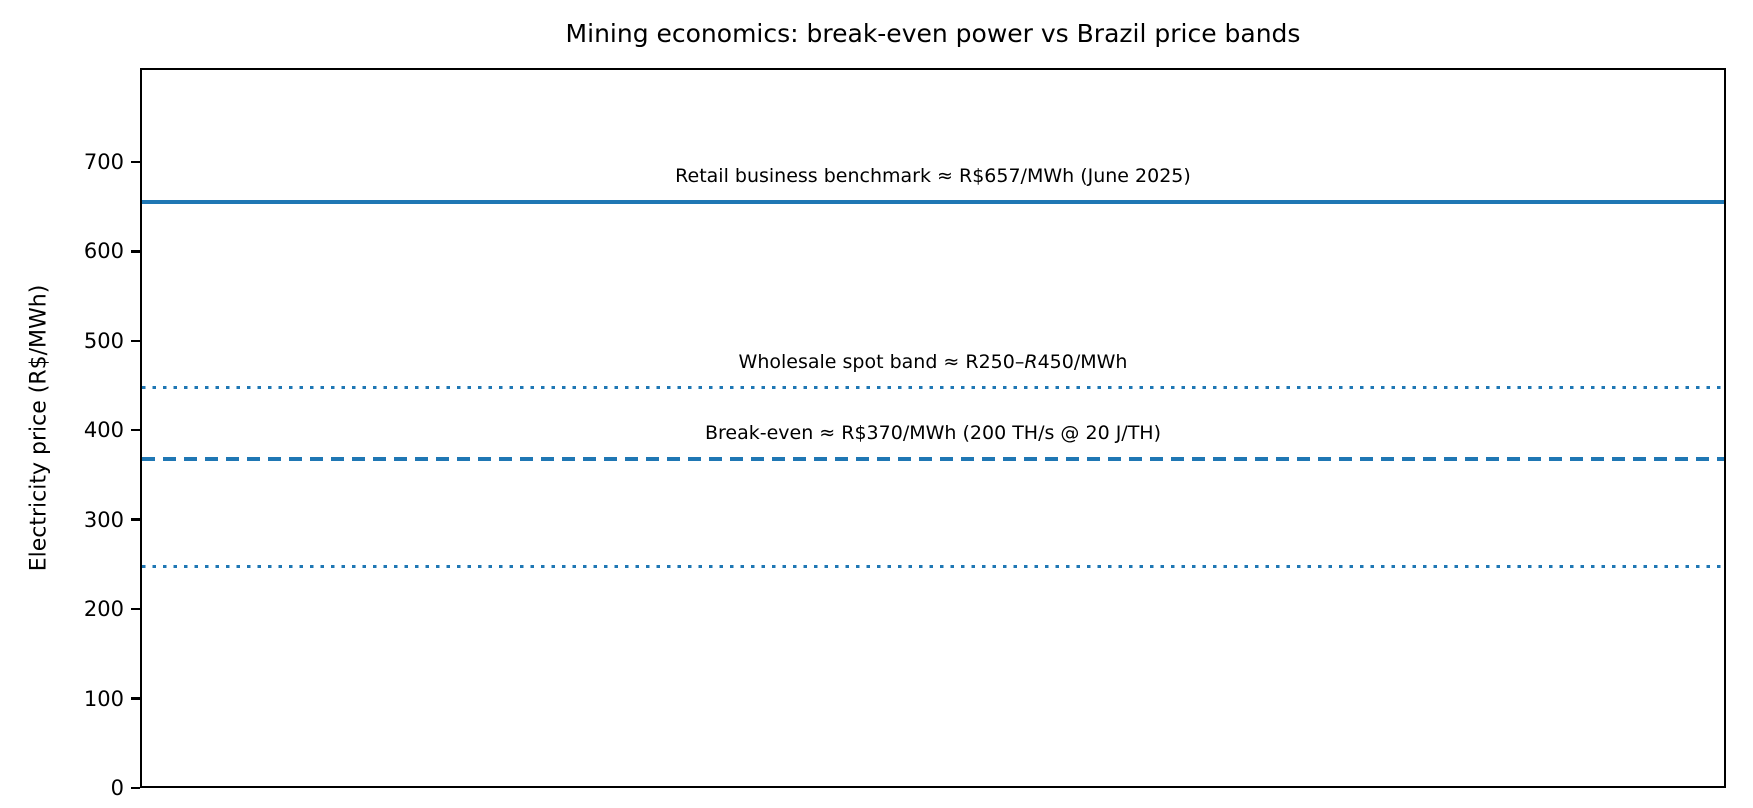 Image resolution: width=1753 pixels, height=808 pixels. What do you see at coordinates (103, 609) in the screenshot?
I see `y-tick-label: 200` at bounding box center [103, 609].